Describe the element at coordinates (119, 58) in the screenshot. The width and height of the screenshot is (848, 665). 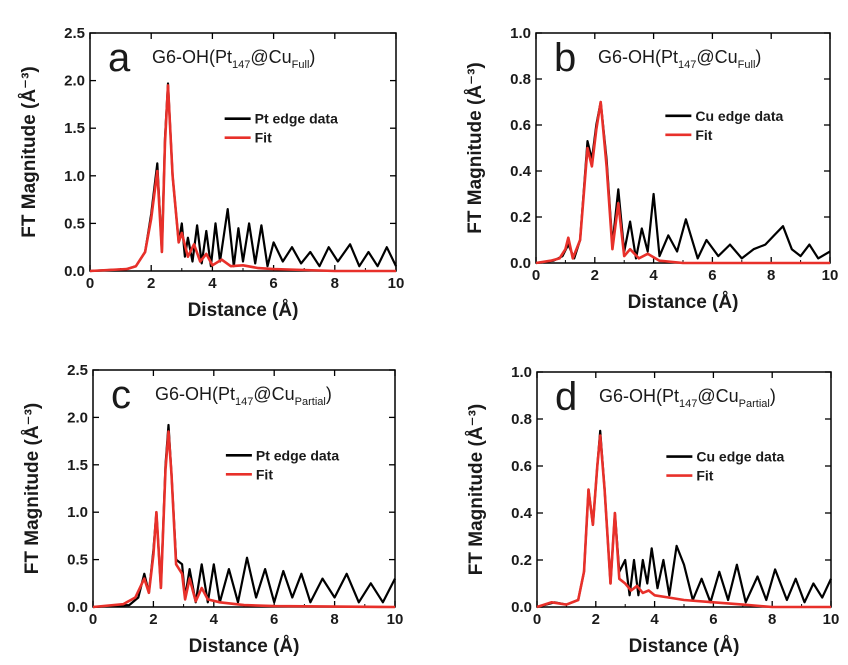
I see `panel-letter: a` at that location.